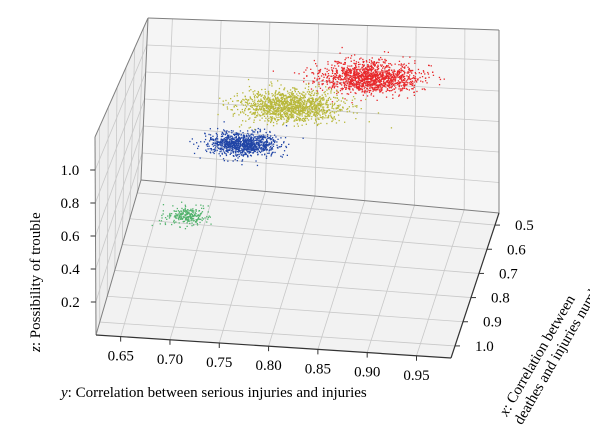 This screenshot has height=446, width=590. What do you see at coordinates (36, 282) in the screenshot?
I see `z-axis-label: z: Possibility of trouble` at bounding box center [36, 282].